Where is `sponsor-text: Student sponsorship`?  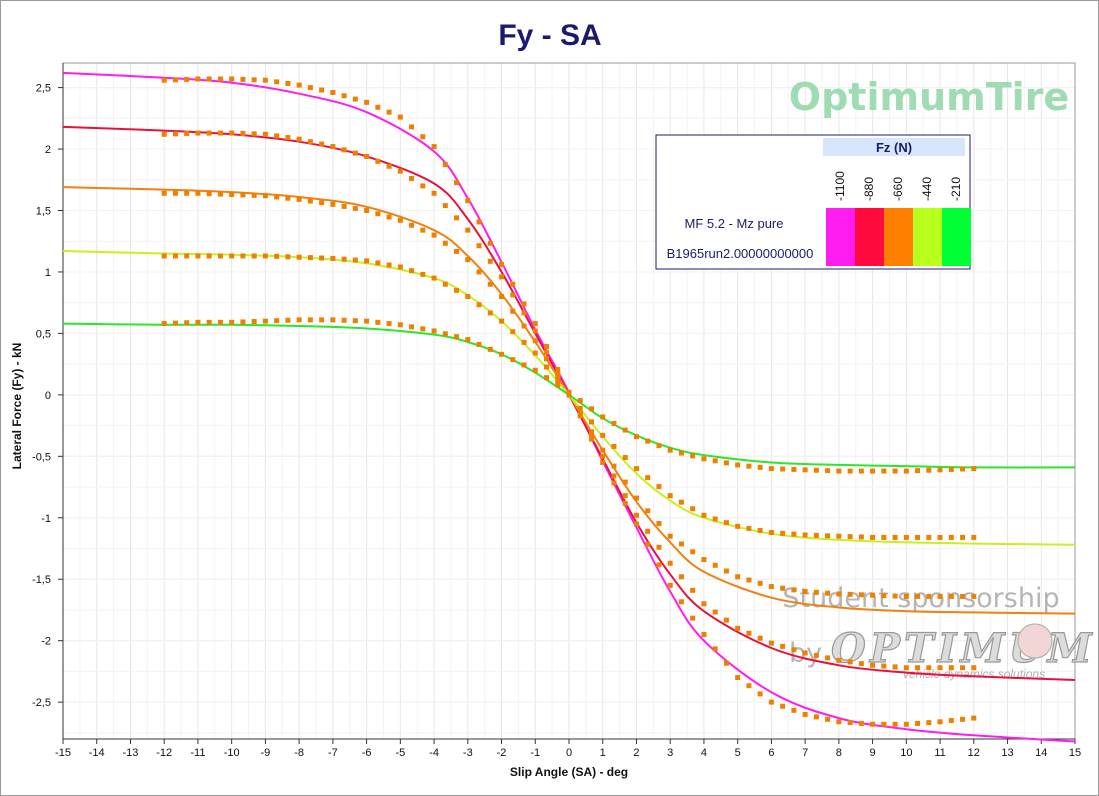
sponsor-text: Student sponsorship is located at coordinates (920, 598).